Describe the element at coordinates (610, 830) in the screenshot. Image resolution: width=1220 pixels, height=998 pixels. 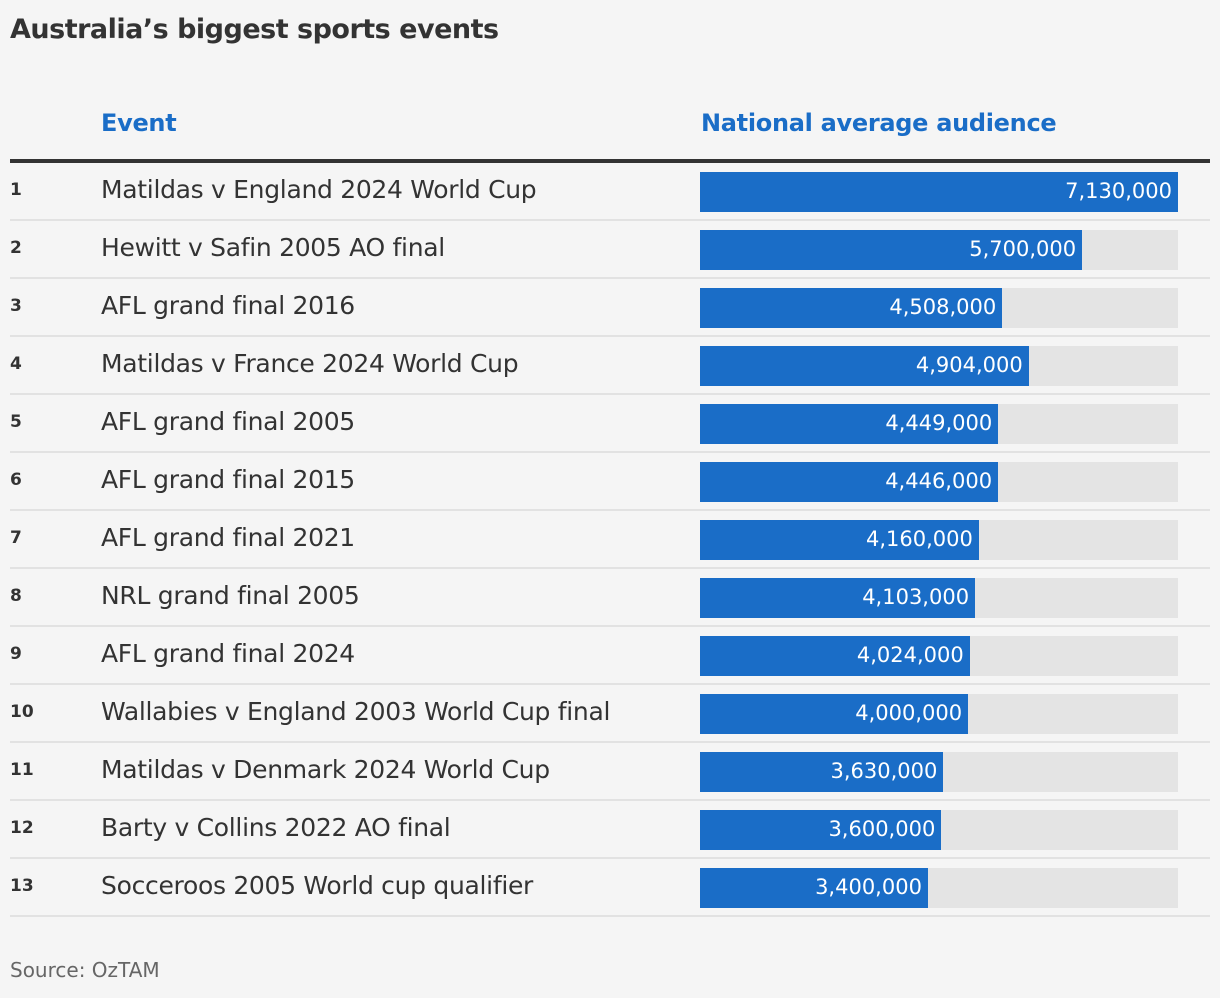
I see `table-row: 12 Barty v Collins 2022 AO final 3,600,000` at that location.